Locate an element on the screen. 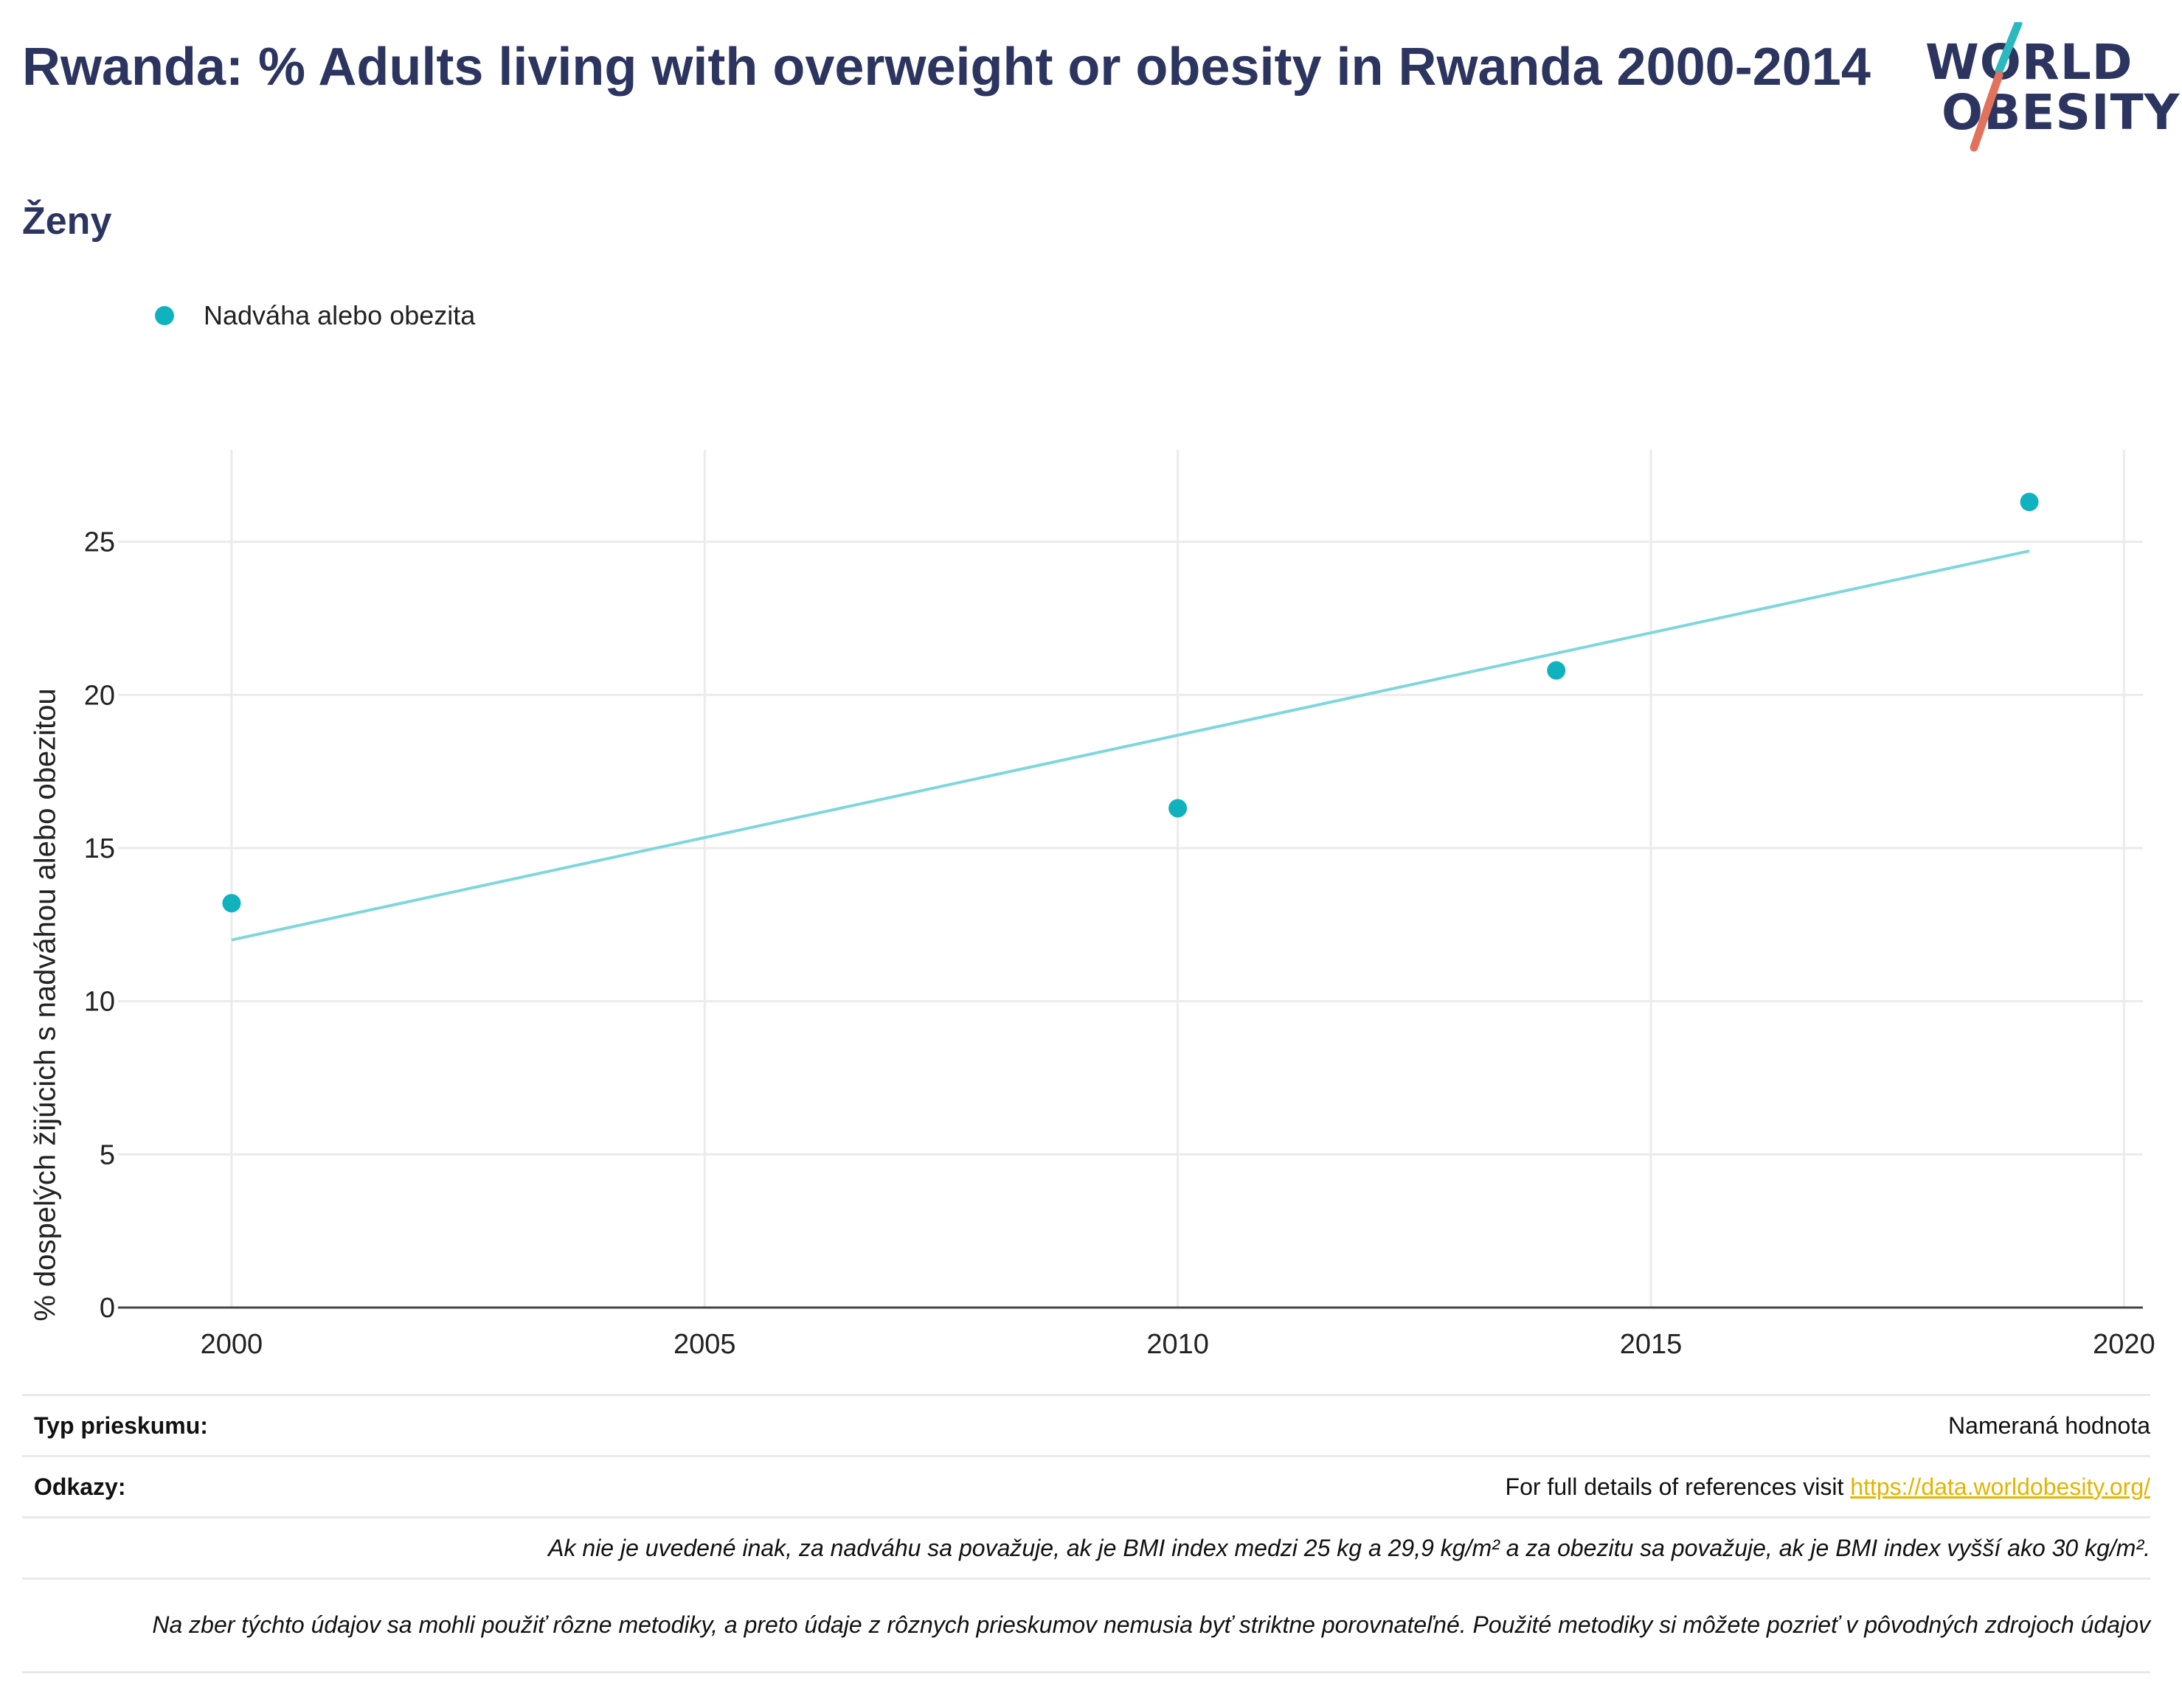 This screenshot has width=2182, height=1708. x-tick-label: 2020 is located at coordinates (2124, 1344).